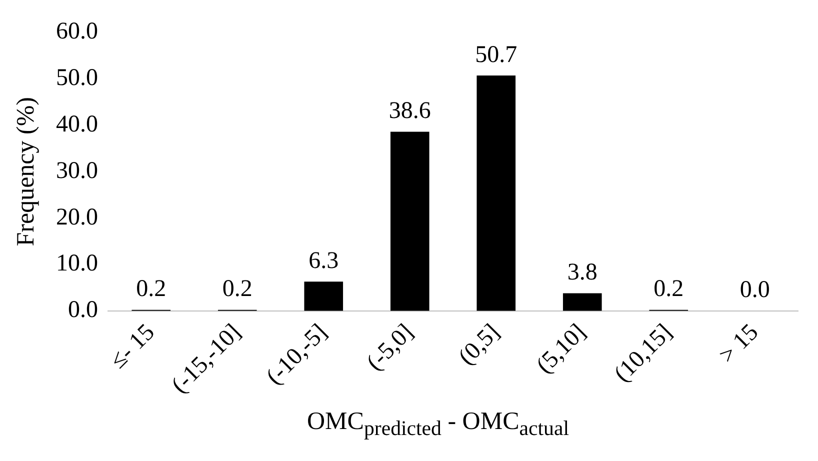 This screenshot has width=818, height=461. I want to click on x-axis-title: OMC$_{predicted}$ - OMC$_{actual}$, so click(438, 424).